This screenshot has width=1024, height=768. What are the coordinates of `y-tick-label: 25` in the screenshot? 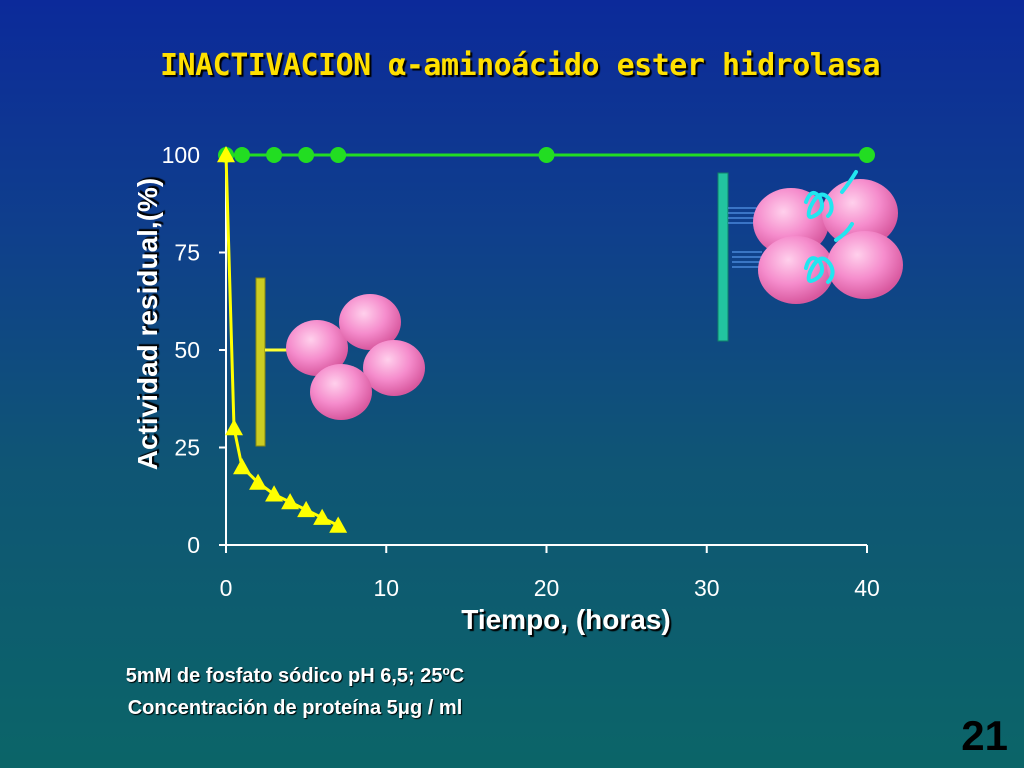 It's located at (187, 448).